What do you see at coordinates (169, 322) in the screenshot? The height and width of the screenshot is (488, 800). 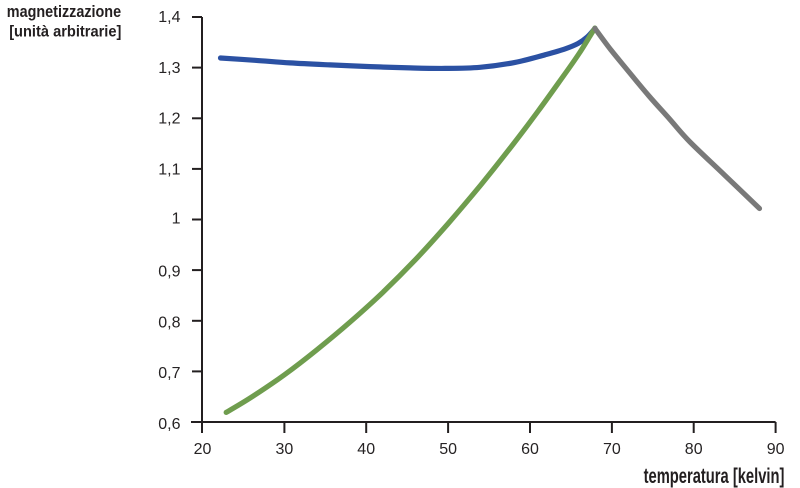 I see `svg-text: 0,8` at bounding box center [169, 322].